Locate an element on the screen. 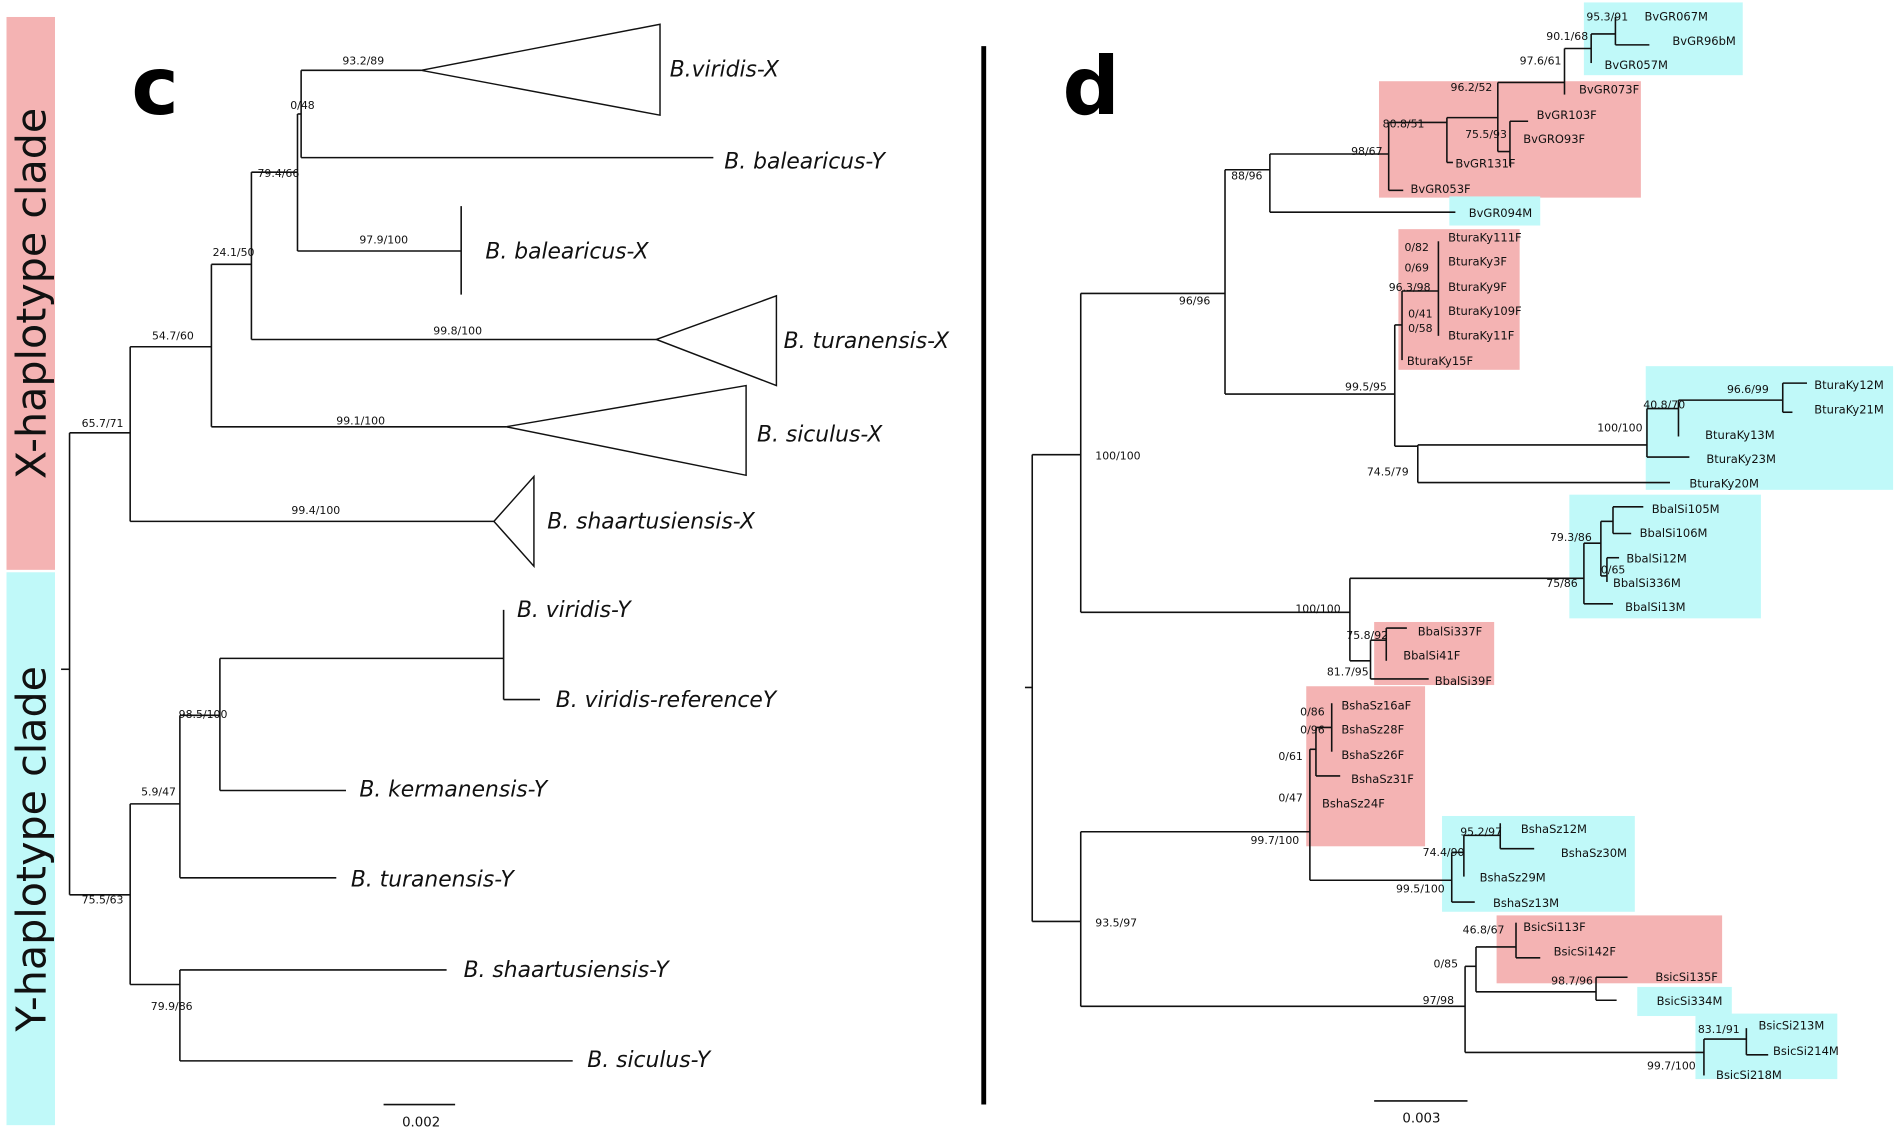 The width and height of the screenshot is (1902, 1130). tip-label: BvGR057M is located at coordinates (1636, 65).